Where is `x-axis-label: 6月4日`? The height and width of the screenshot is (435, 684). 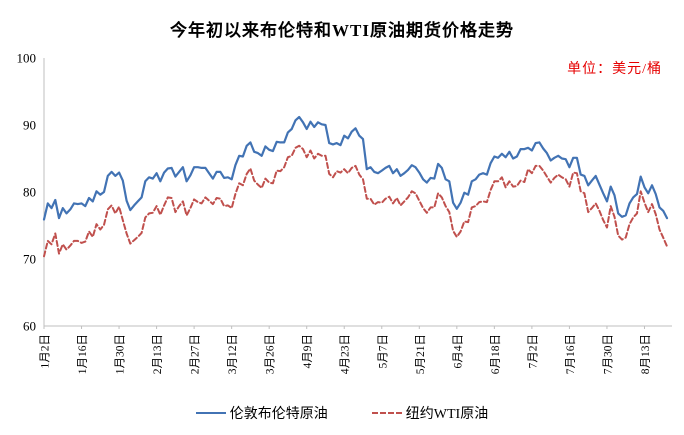
x-axis-label: 6月4日 is located at coordinates (458, 351).